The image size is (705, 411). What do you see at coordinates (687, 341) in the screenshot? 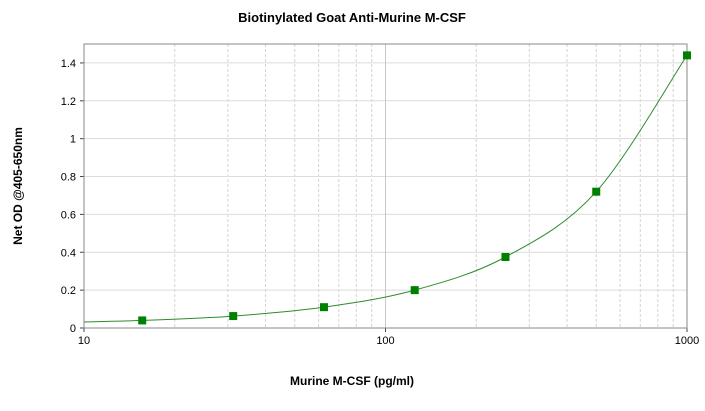
I see `x-tick-label: 1000` at bounding box center [687, 341].